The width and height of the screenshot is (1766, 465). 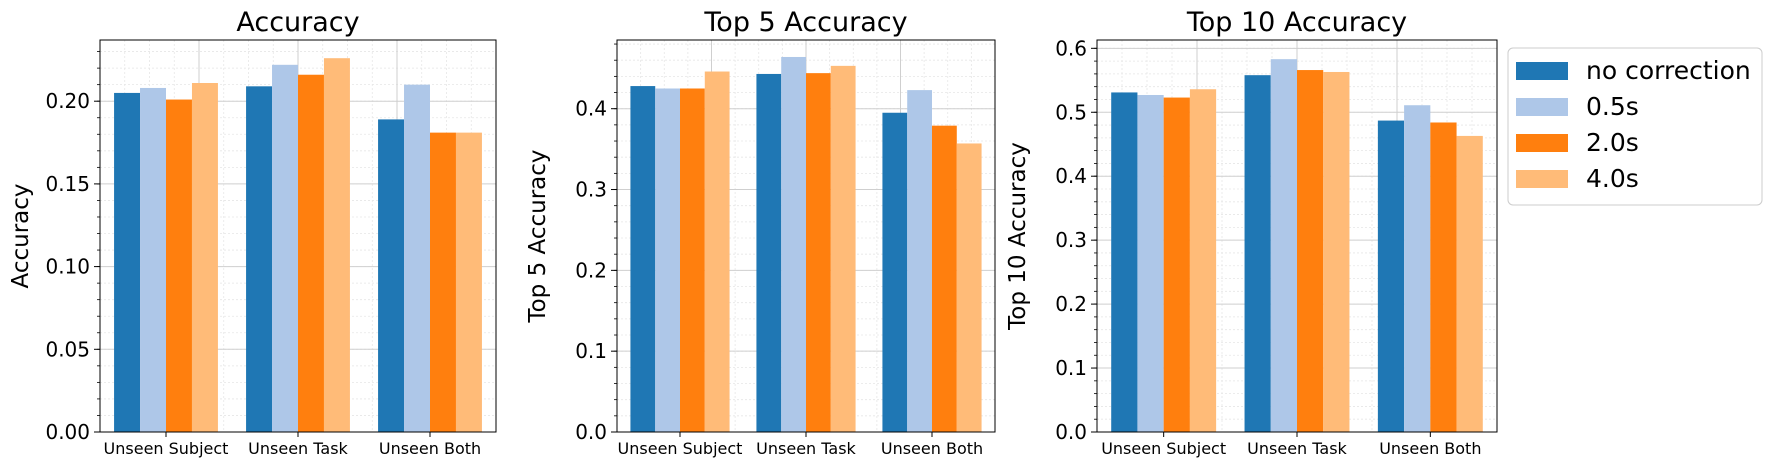 What do you see at coordinates (297, 22) in the screenshot?
I see `chart-title: Accuracy` at bounding box center [297, 22].